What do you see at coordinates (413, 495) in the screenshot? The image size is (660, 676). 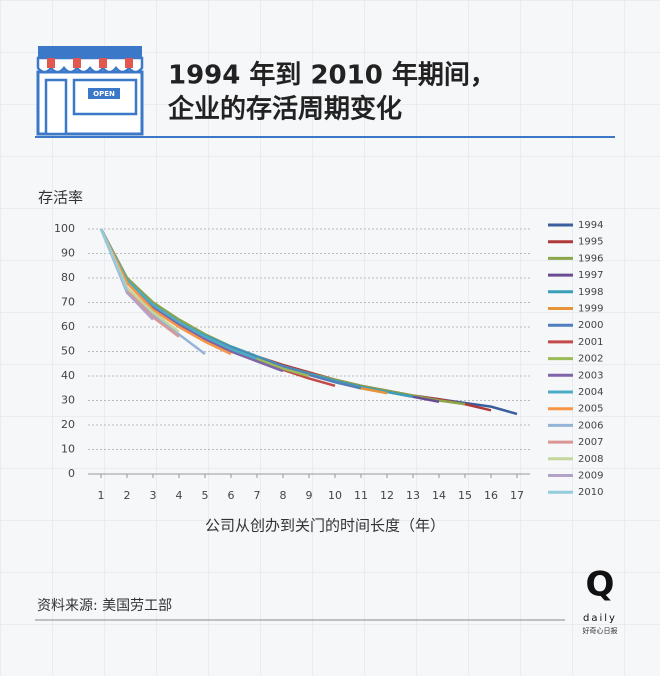 I see `x-tick-label: 13` at bounding box center [413, 495].